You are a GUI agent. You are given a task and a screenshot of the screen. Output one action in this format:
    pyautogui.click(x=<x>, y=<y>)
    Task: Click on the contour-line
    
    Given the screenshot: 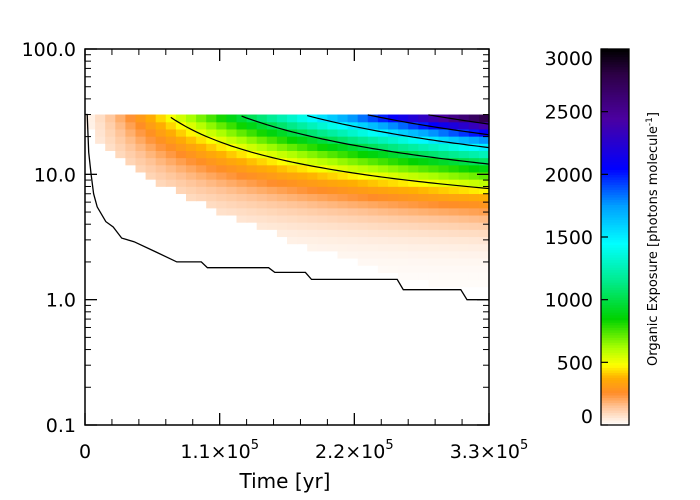 What is the action you would take?
    pyautogui.click(x=428, y=125)
    